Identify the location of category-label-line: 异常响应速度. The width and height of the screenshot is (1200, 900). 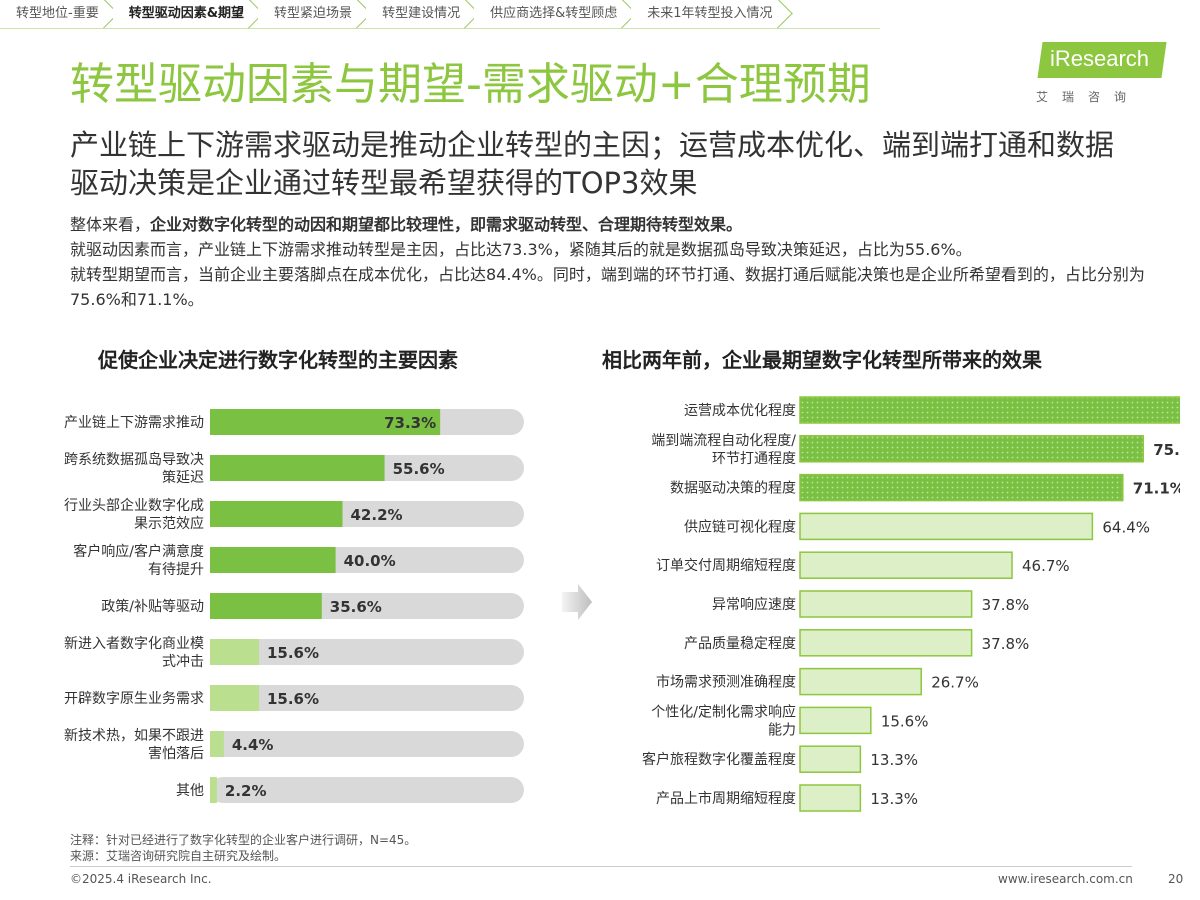
(754, 604).